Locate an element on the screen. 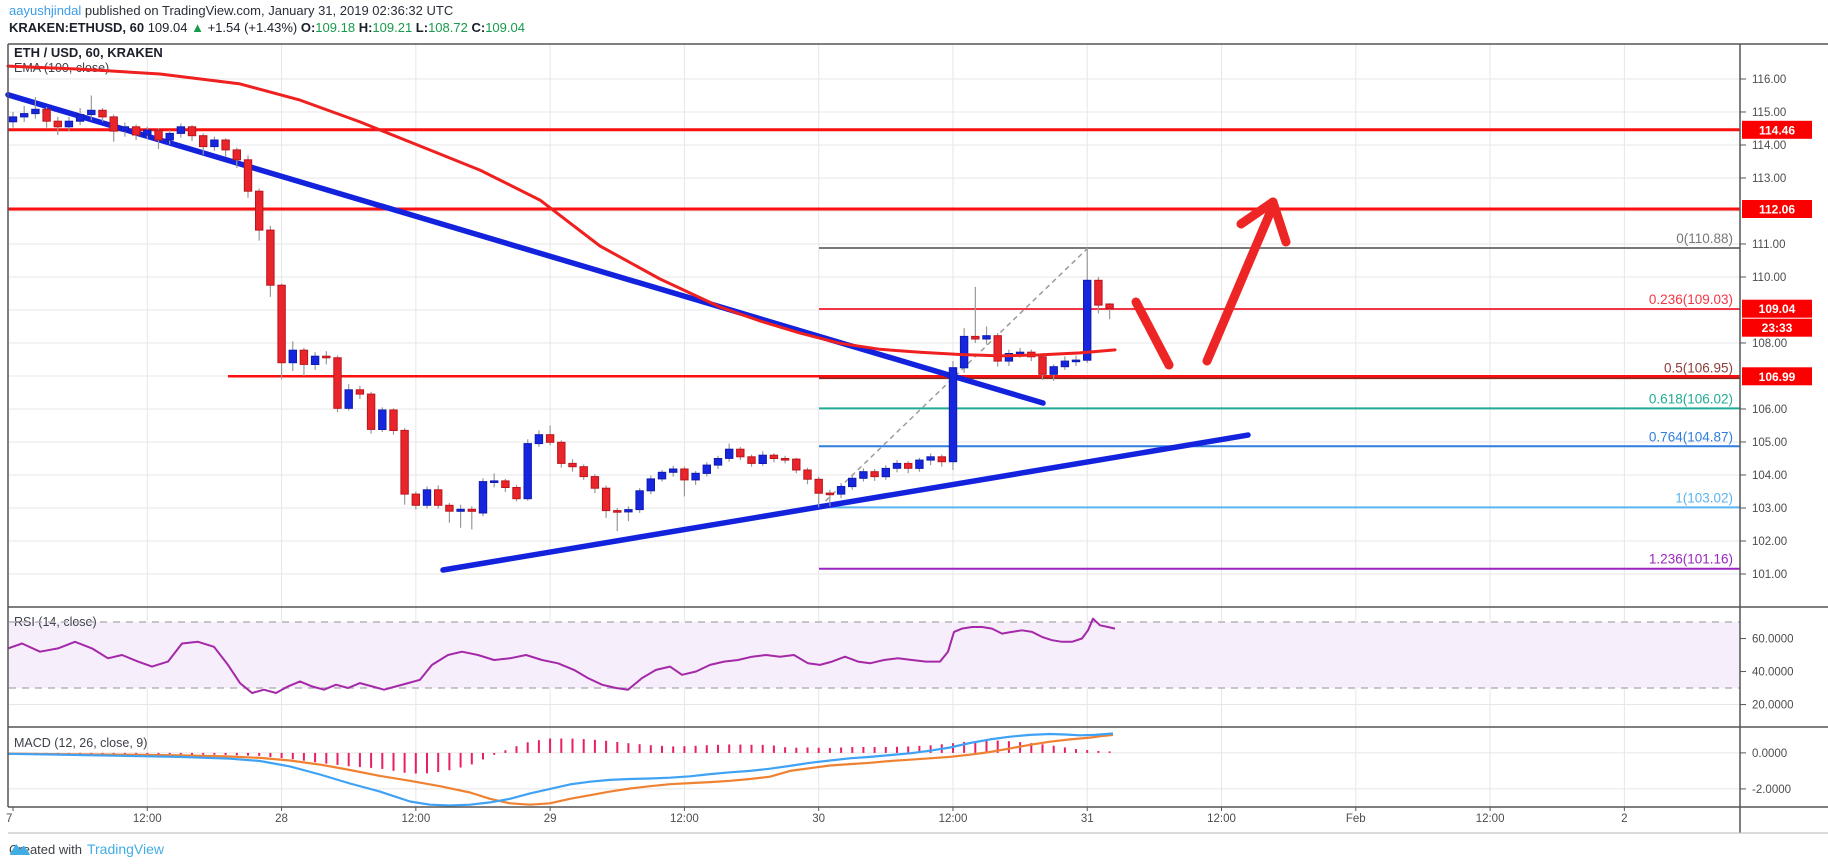  svg-text: 114.00 is located at coordinates (1769, 146).